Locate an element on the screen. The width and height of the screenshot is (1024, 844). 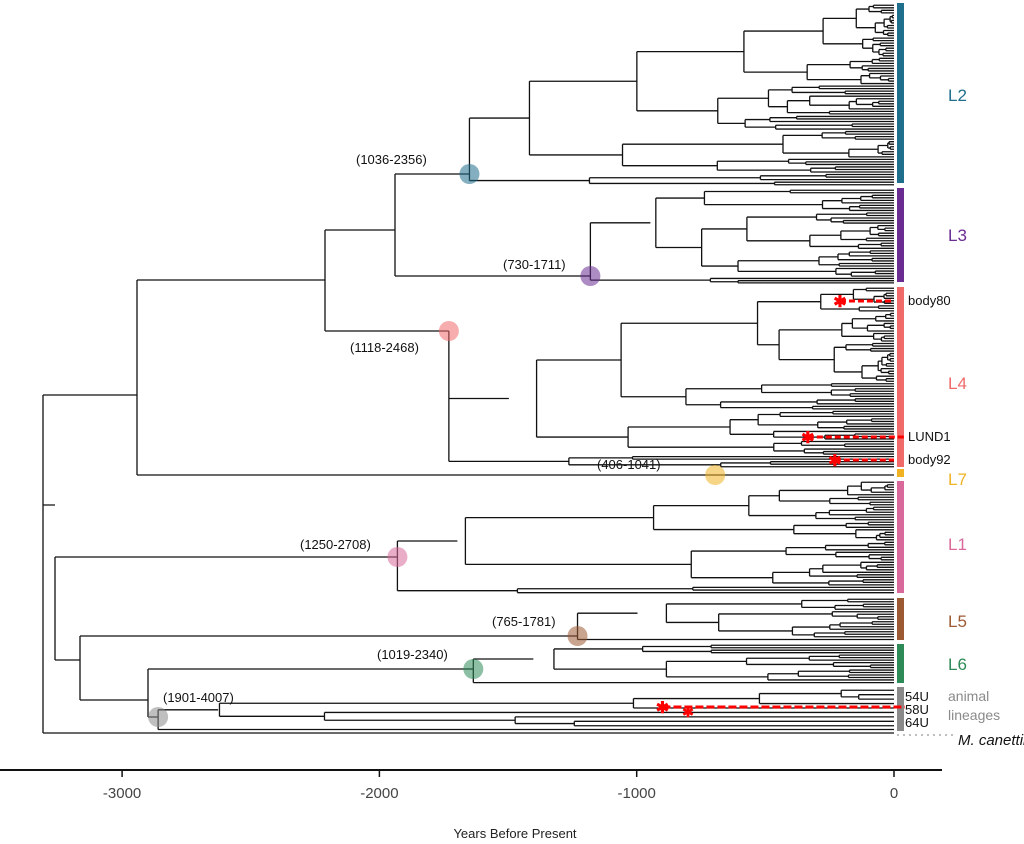
tip-label-body92: body92 is located at coordinates (929, 459).